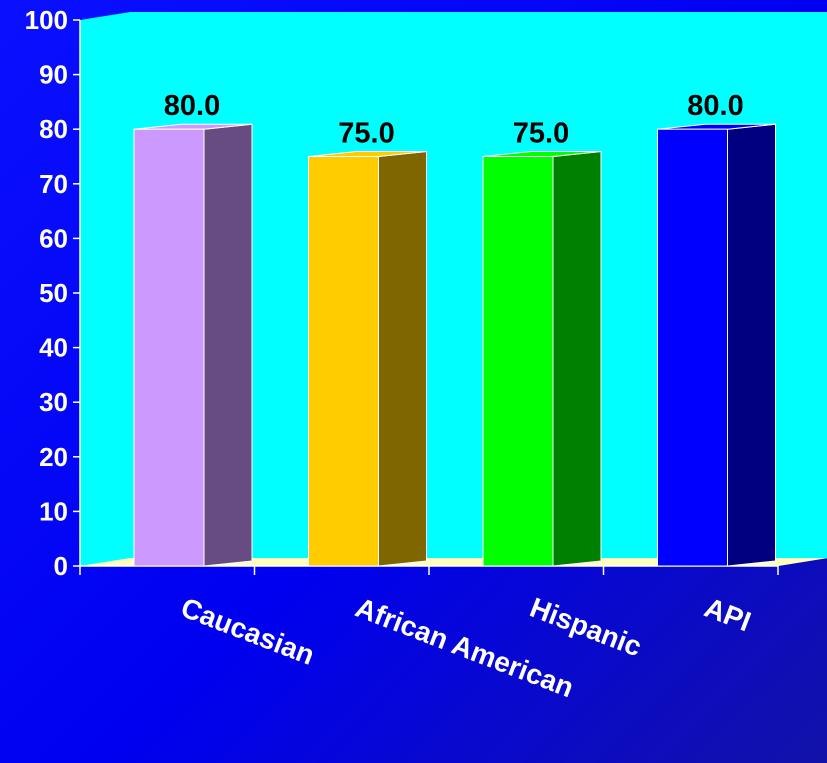 The height and width of the screenshot is (763, 827). I want to click on y-tick-label: 100, so click(46, 20).